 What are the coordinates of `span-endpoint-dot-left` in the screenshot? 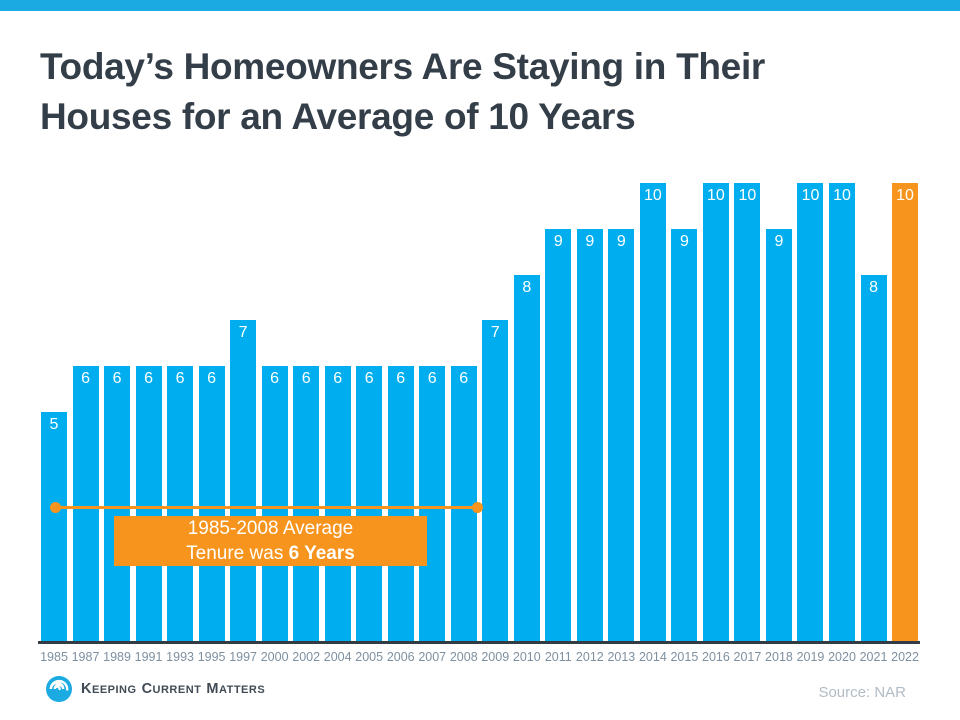 It's located at (55, 507).